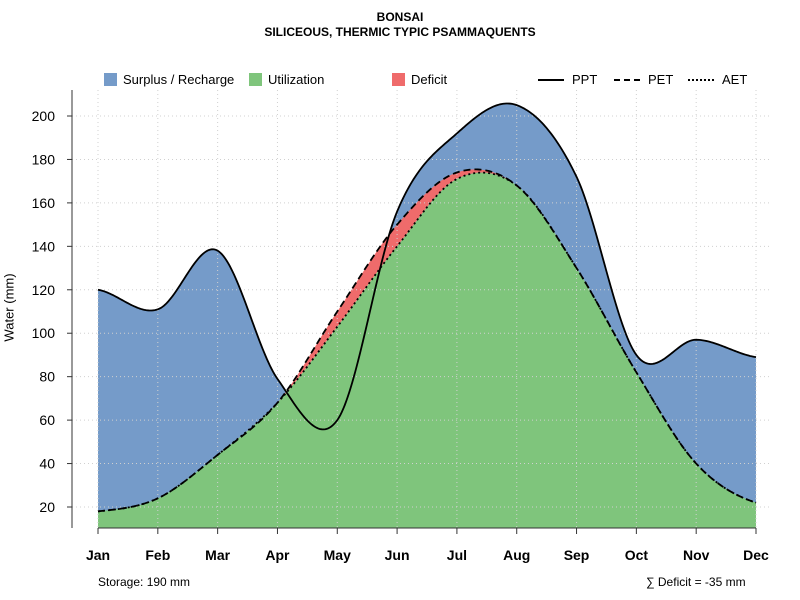 This screenshot has height=600, width=800. What do you see at coordinates (44, 159) in the screenshot?
I see `y-tick-label: 180` at bounding box center [44, 159].